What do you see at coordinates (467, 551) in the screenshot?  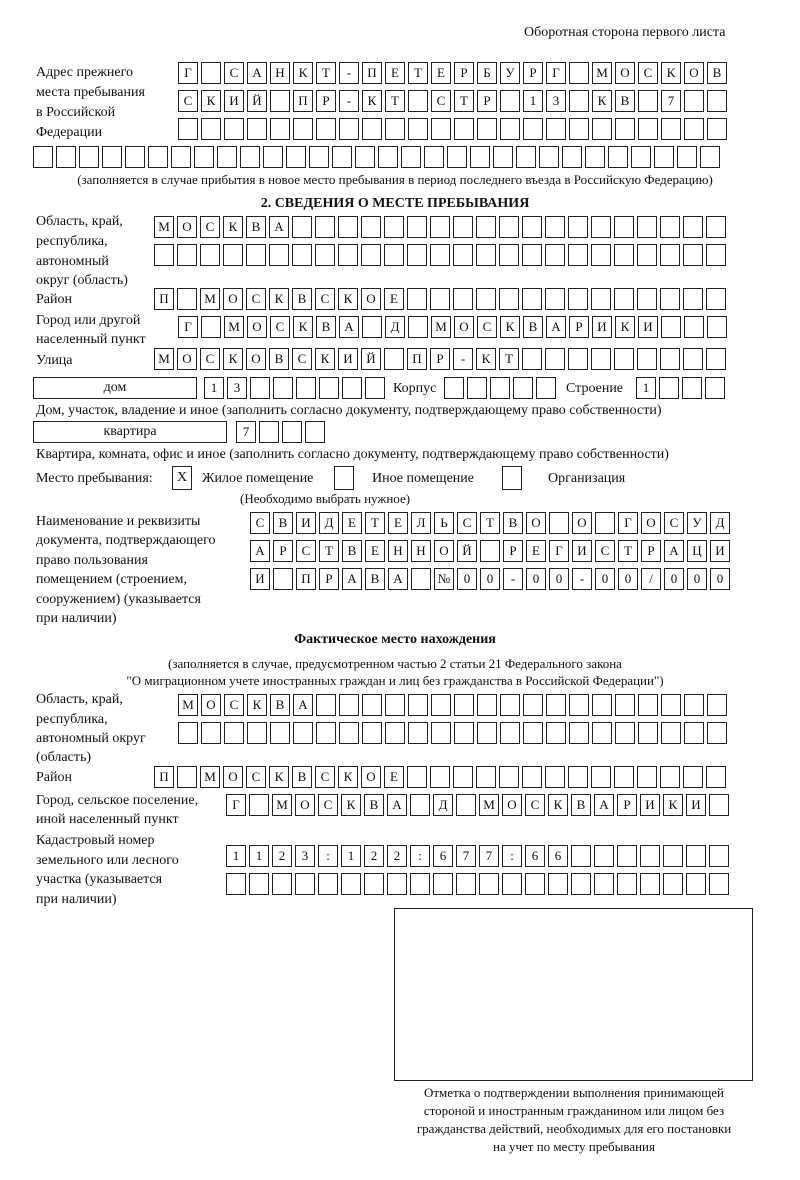 I see `char-cell: Й` at bounding box center [467, 551].